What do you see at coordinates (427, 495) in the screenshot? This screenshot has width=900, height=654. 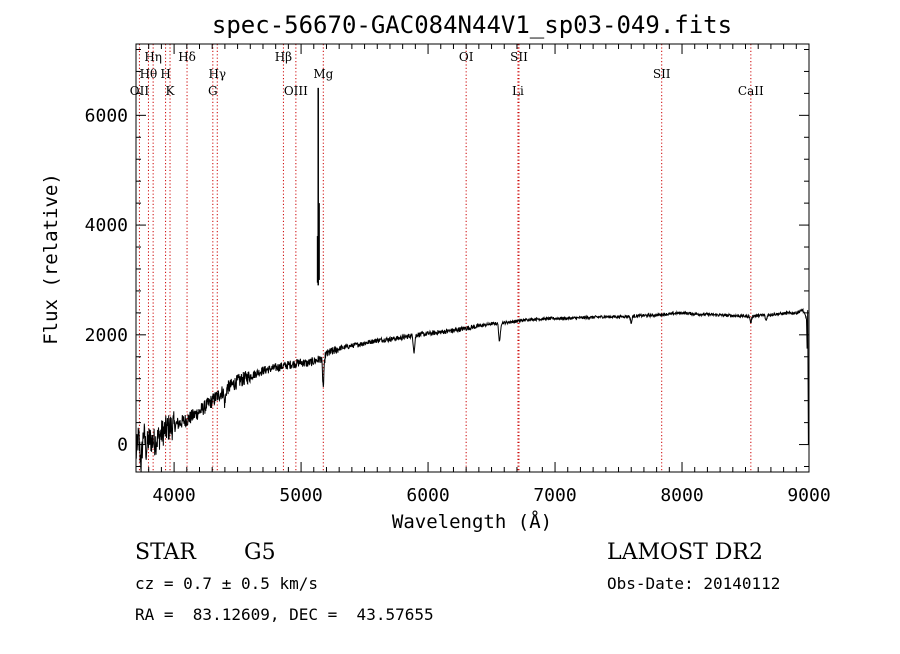 I see `x-tick-label: 6000` at bounding box center [427, 495].